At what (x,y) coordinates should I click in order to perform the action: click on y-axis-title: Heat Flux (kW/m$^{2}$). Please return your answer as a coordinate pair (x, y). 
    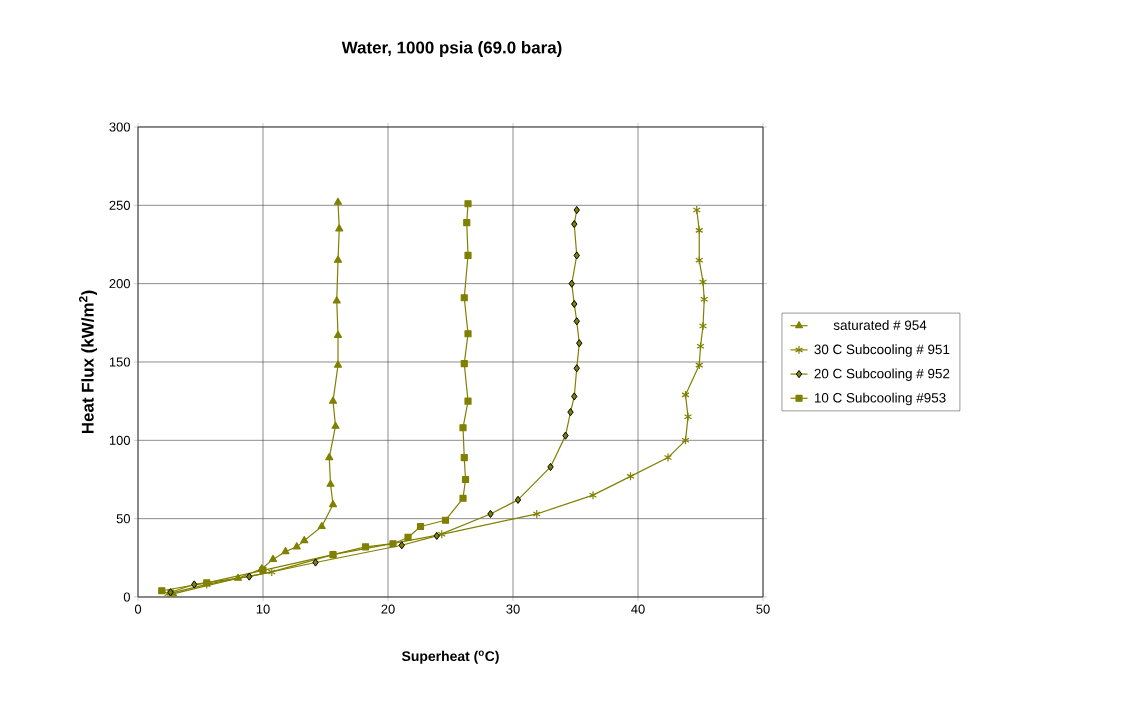
    Looking at the image, I should click on (88, 362).